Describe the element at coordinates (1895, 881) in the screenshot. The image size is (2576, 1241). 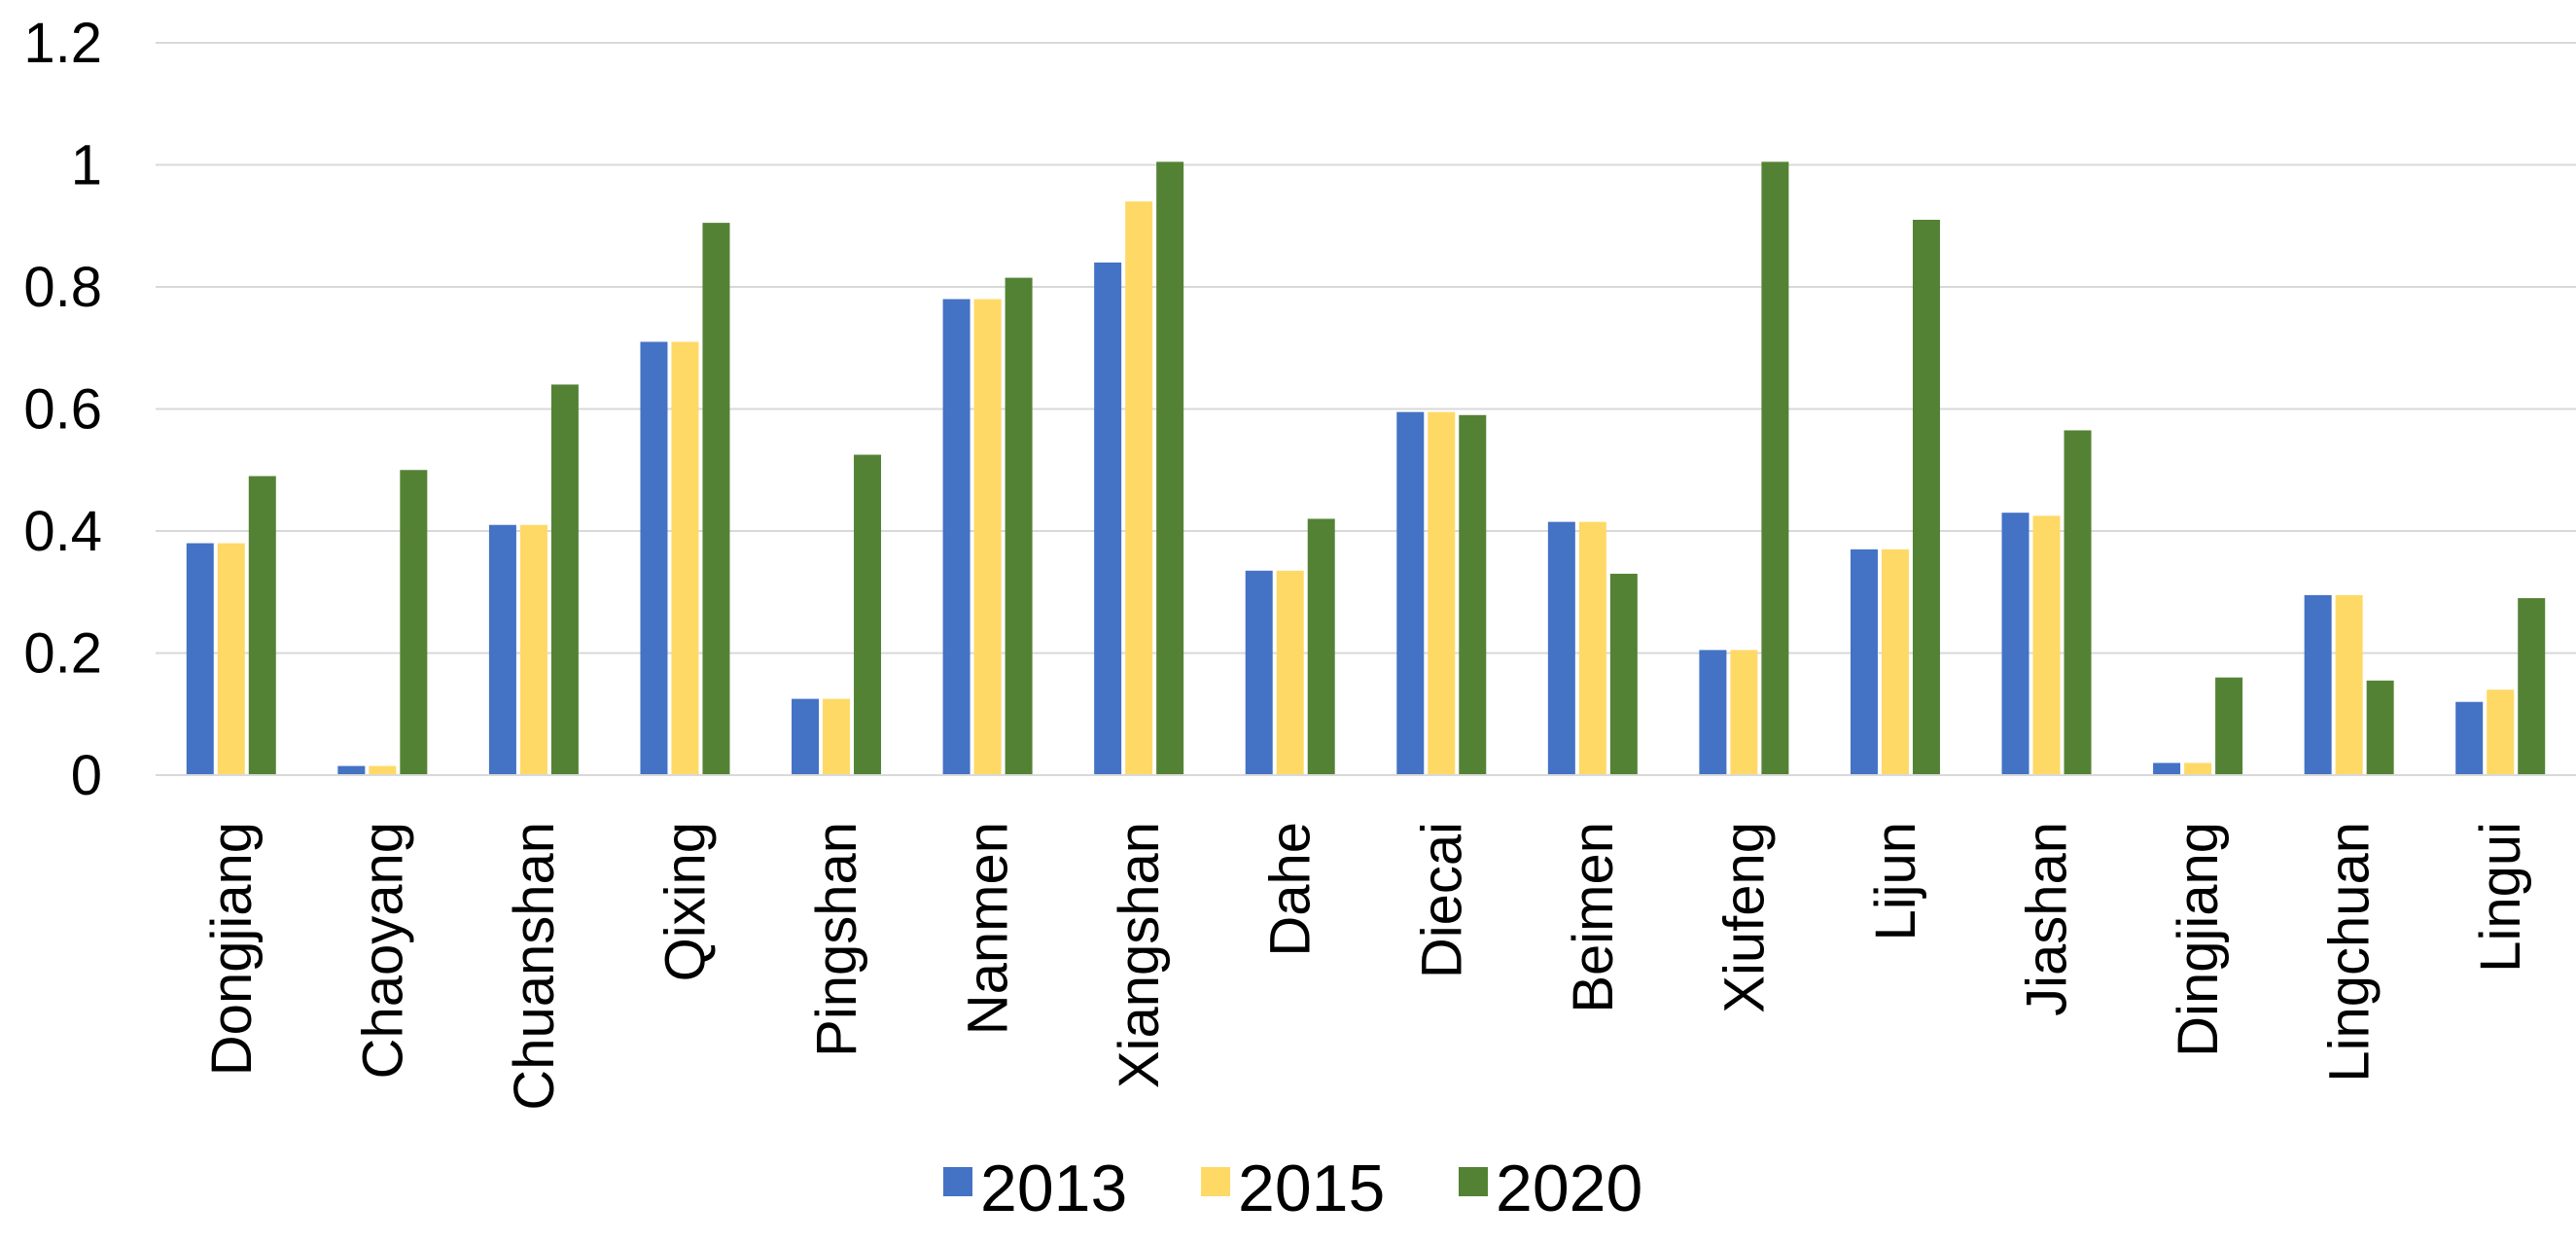
I see `x-category-label: Lijun` at that location.